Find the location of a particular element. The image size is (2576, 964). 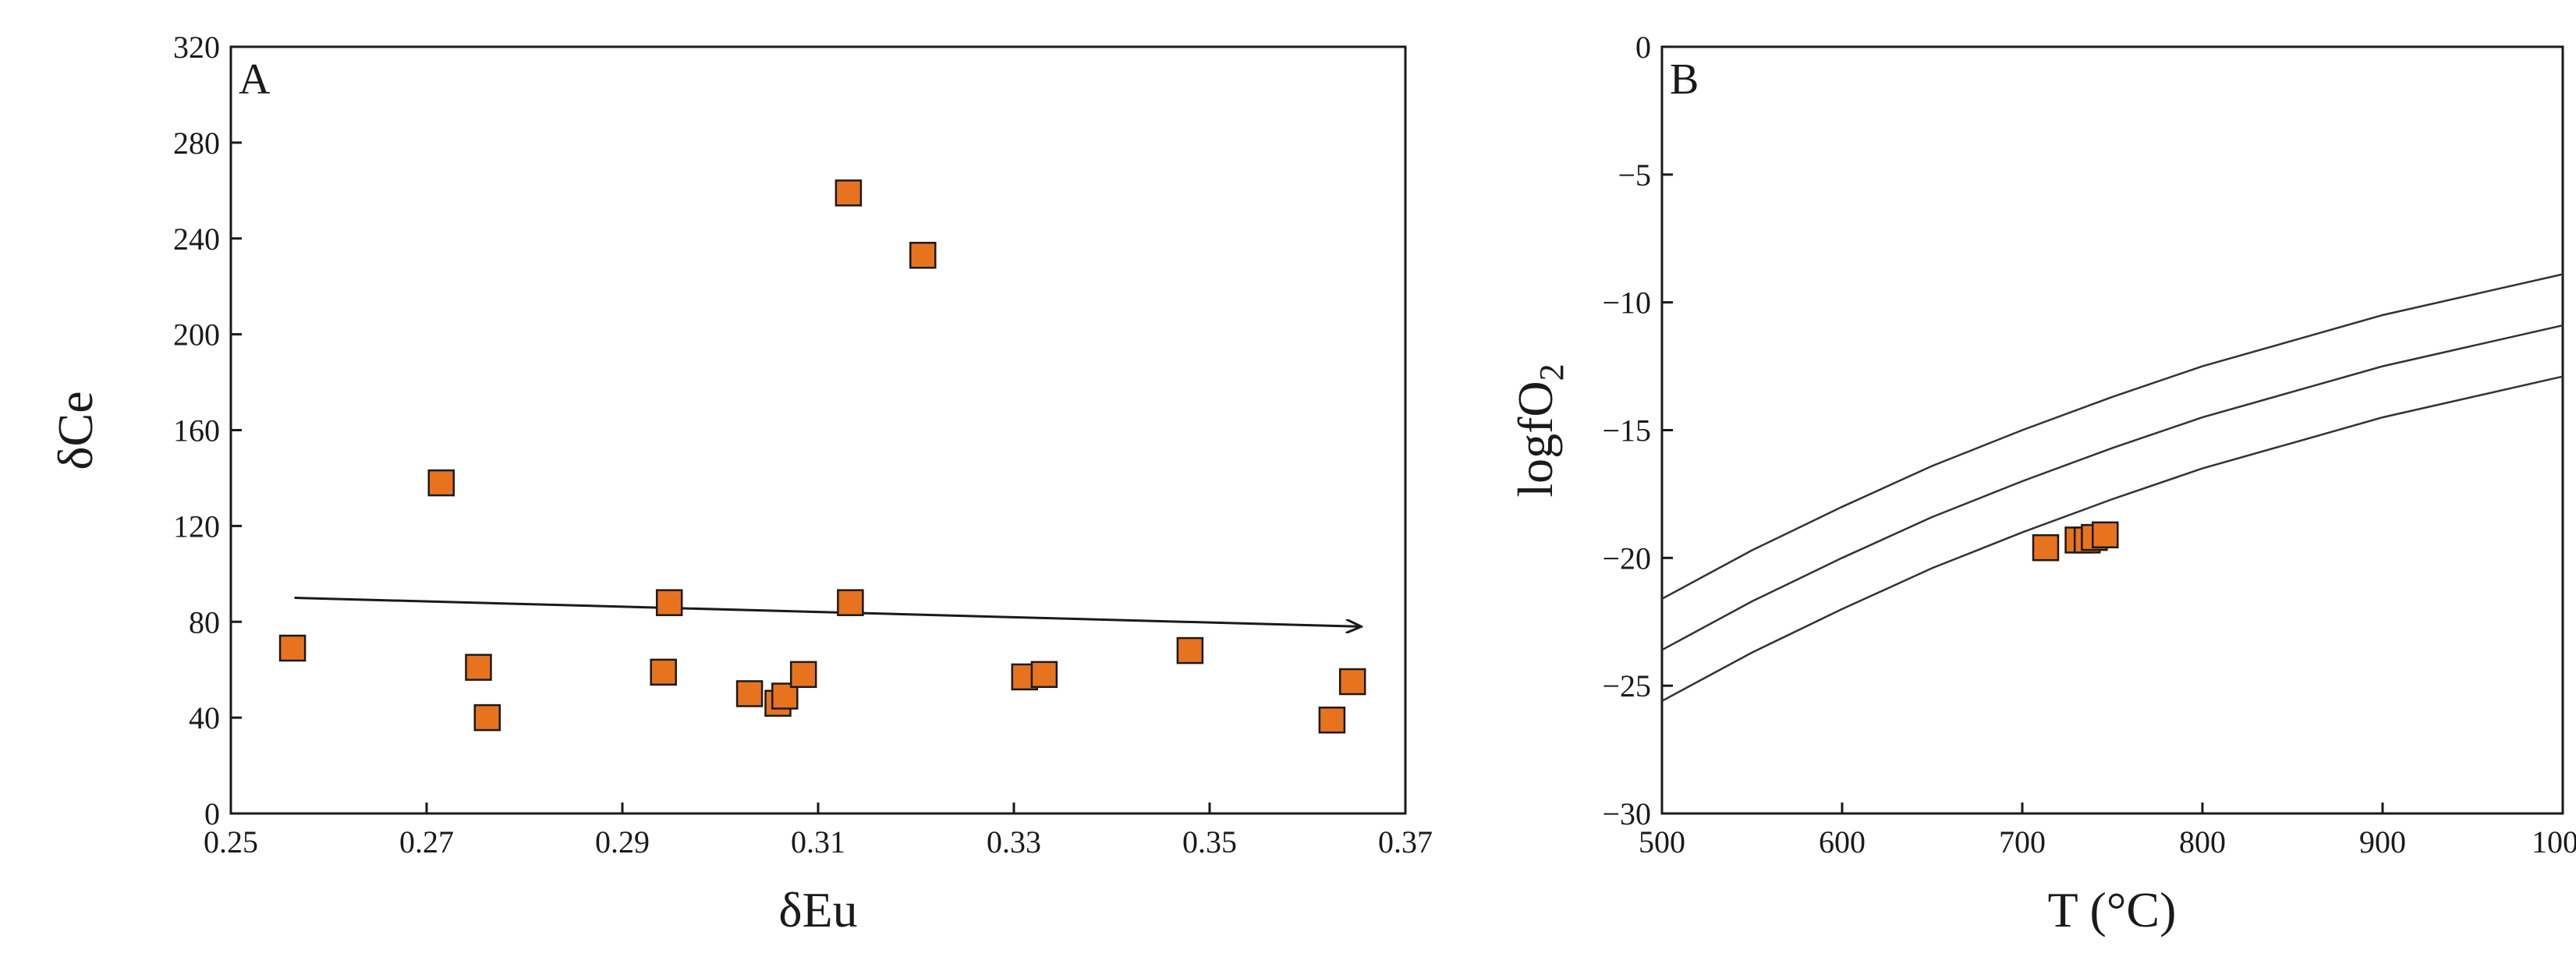

y-tick-label: 280 is located at coordinates (196, 143).